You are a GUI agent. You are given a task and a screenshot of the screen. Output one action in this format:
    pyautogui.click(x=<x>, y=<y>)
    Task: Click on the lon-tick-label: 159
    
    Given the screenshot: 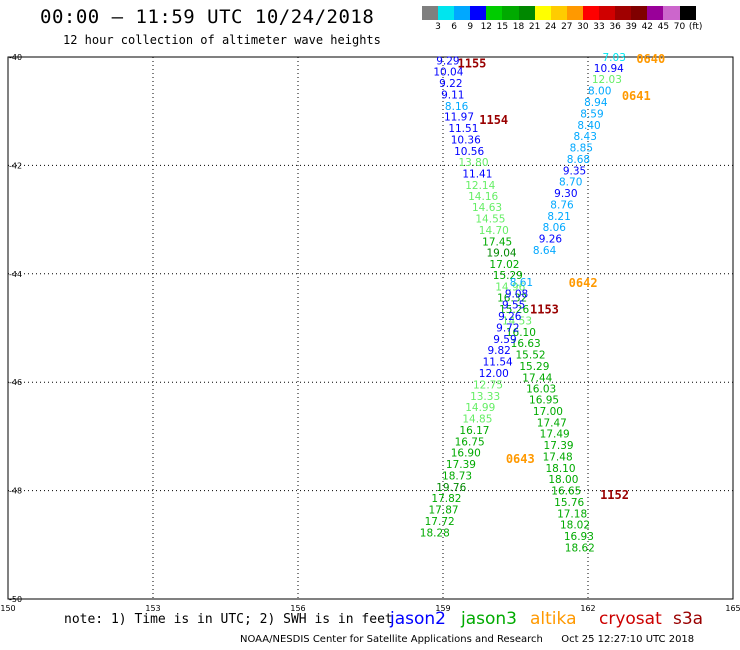 What is the action you would take?
    pyautogui.click(x=442, y=608)
    